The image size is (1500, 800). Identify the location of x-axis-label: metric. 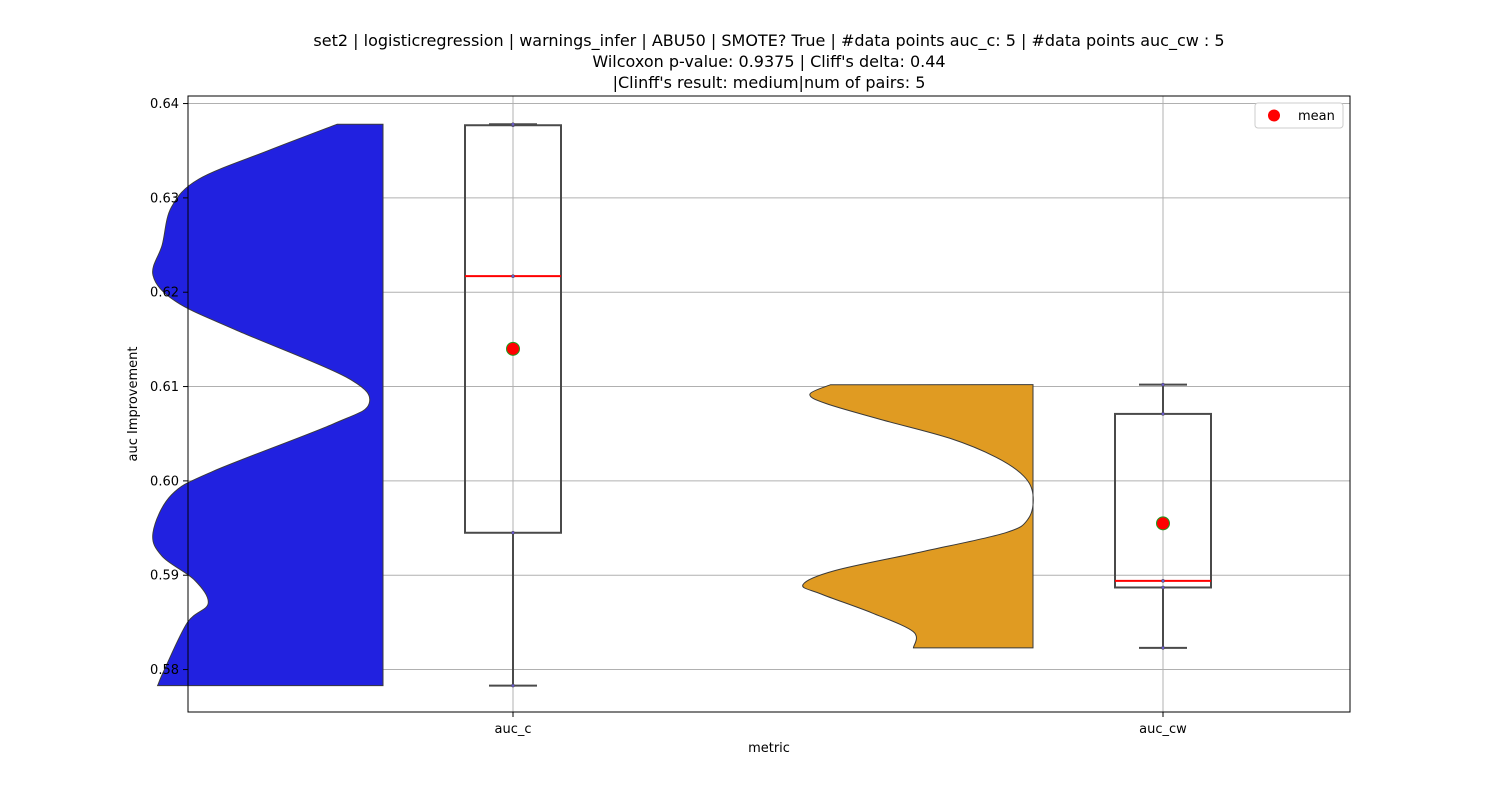
(769, 748).